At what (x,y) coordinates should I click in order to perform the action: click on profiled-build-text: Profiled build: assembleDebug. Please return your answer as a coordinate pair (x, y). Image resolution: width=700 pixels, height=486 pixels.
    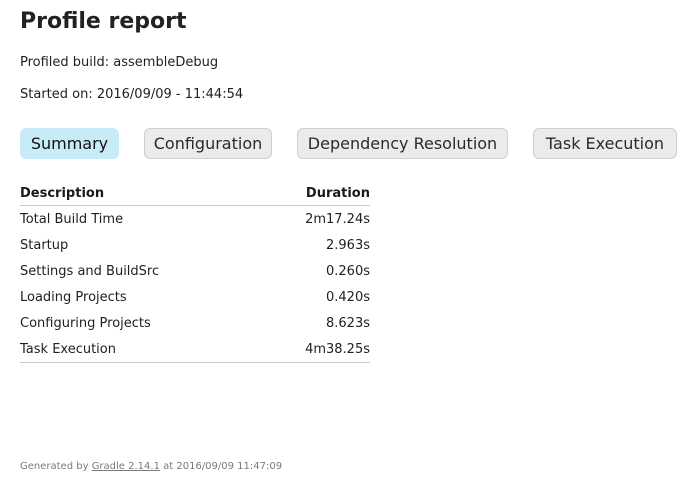
    Looking at the image, I should click on (119, 62).